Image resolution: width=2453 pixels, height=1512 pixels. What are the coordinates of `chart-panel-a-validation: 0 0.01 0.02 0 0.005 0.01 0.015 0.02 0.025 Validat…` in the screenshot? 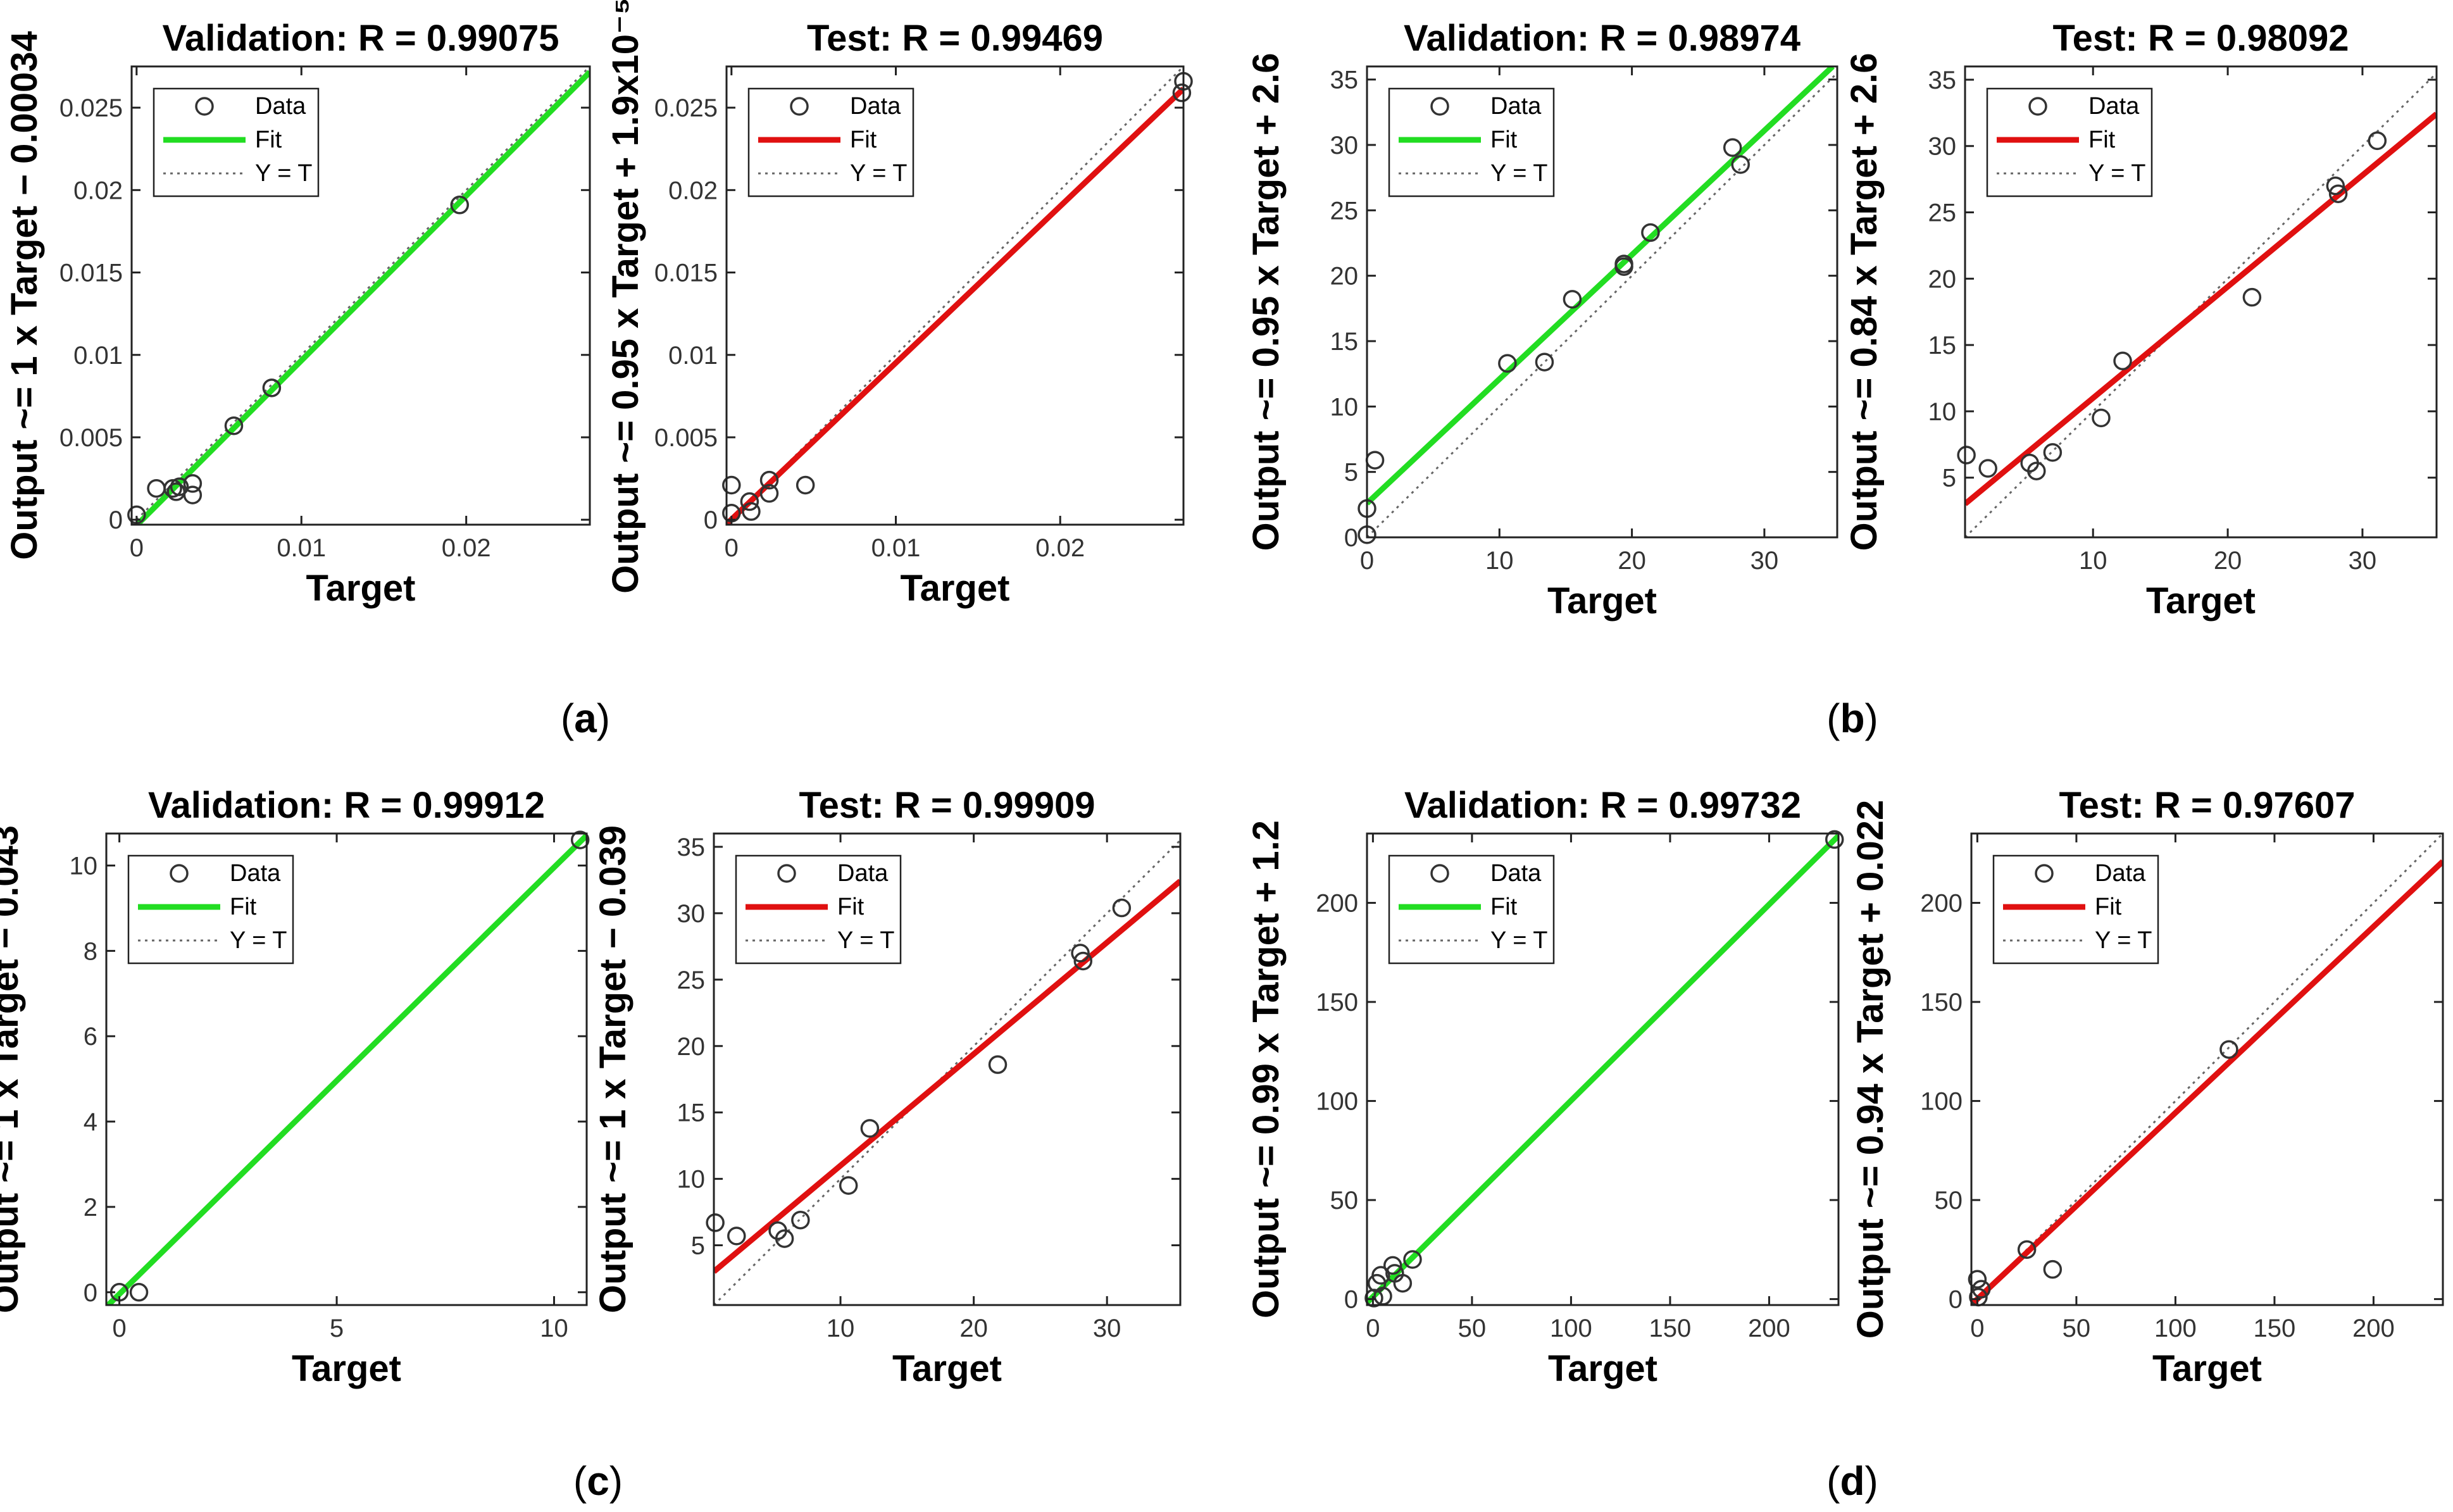 It's located at (297, 313).